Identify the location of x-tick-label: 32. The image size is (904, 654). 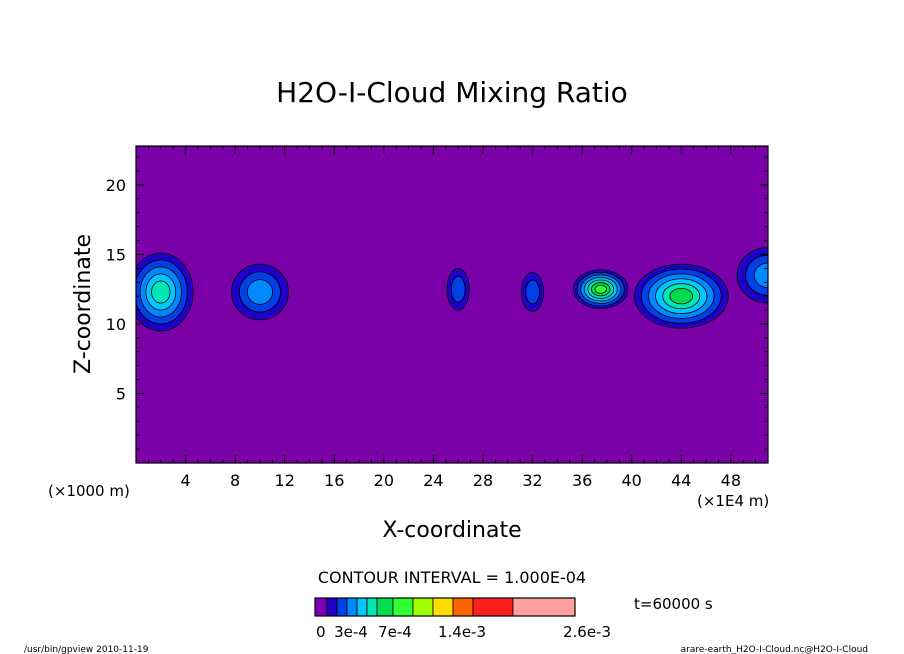
(532, 480).